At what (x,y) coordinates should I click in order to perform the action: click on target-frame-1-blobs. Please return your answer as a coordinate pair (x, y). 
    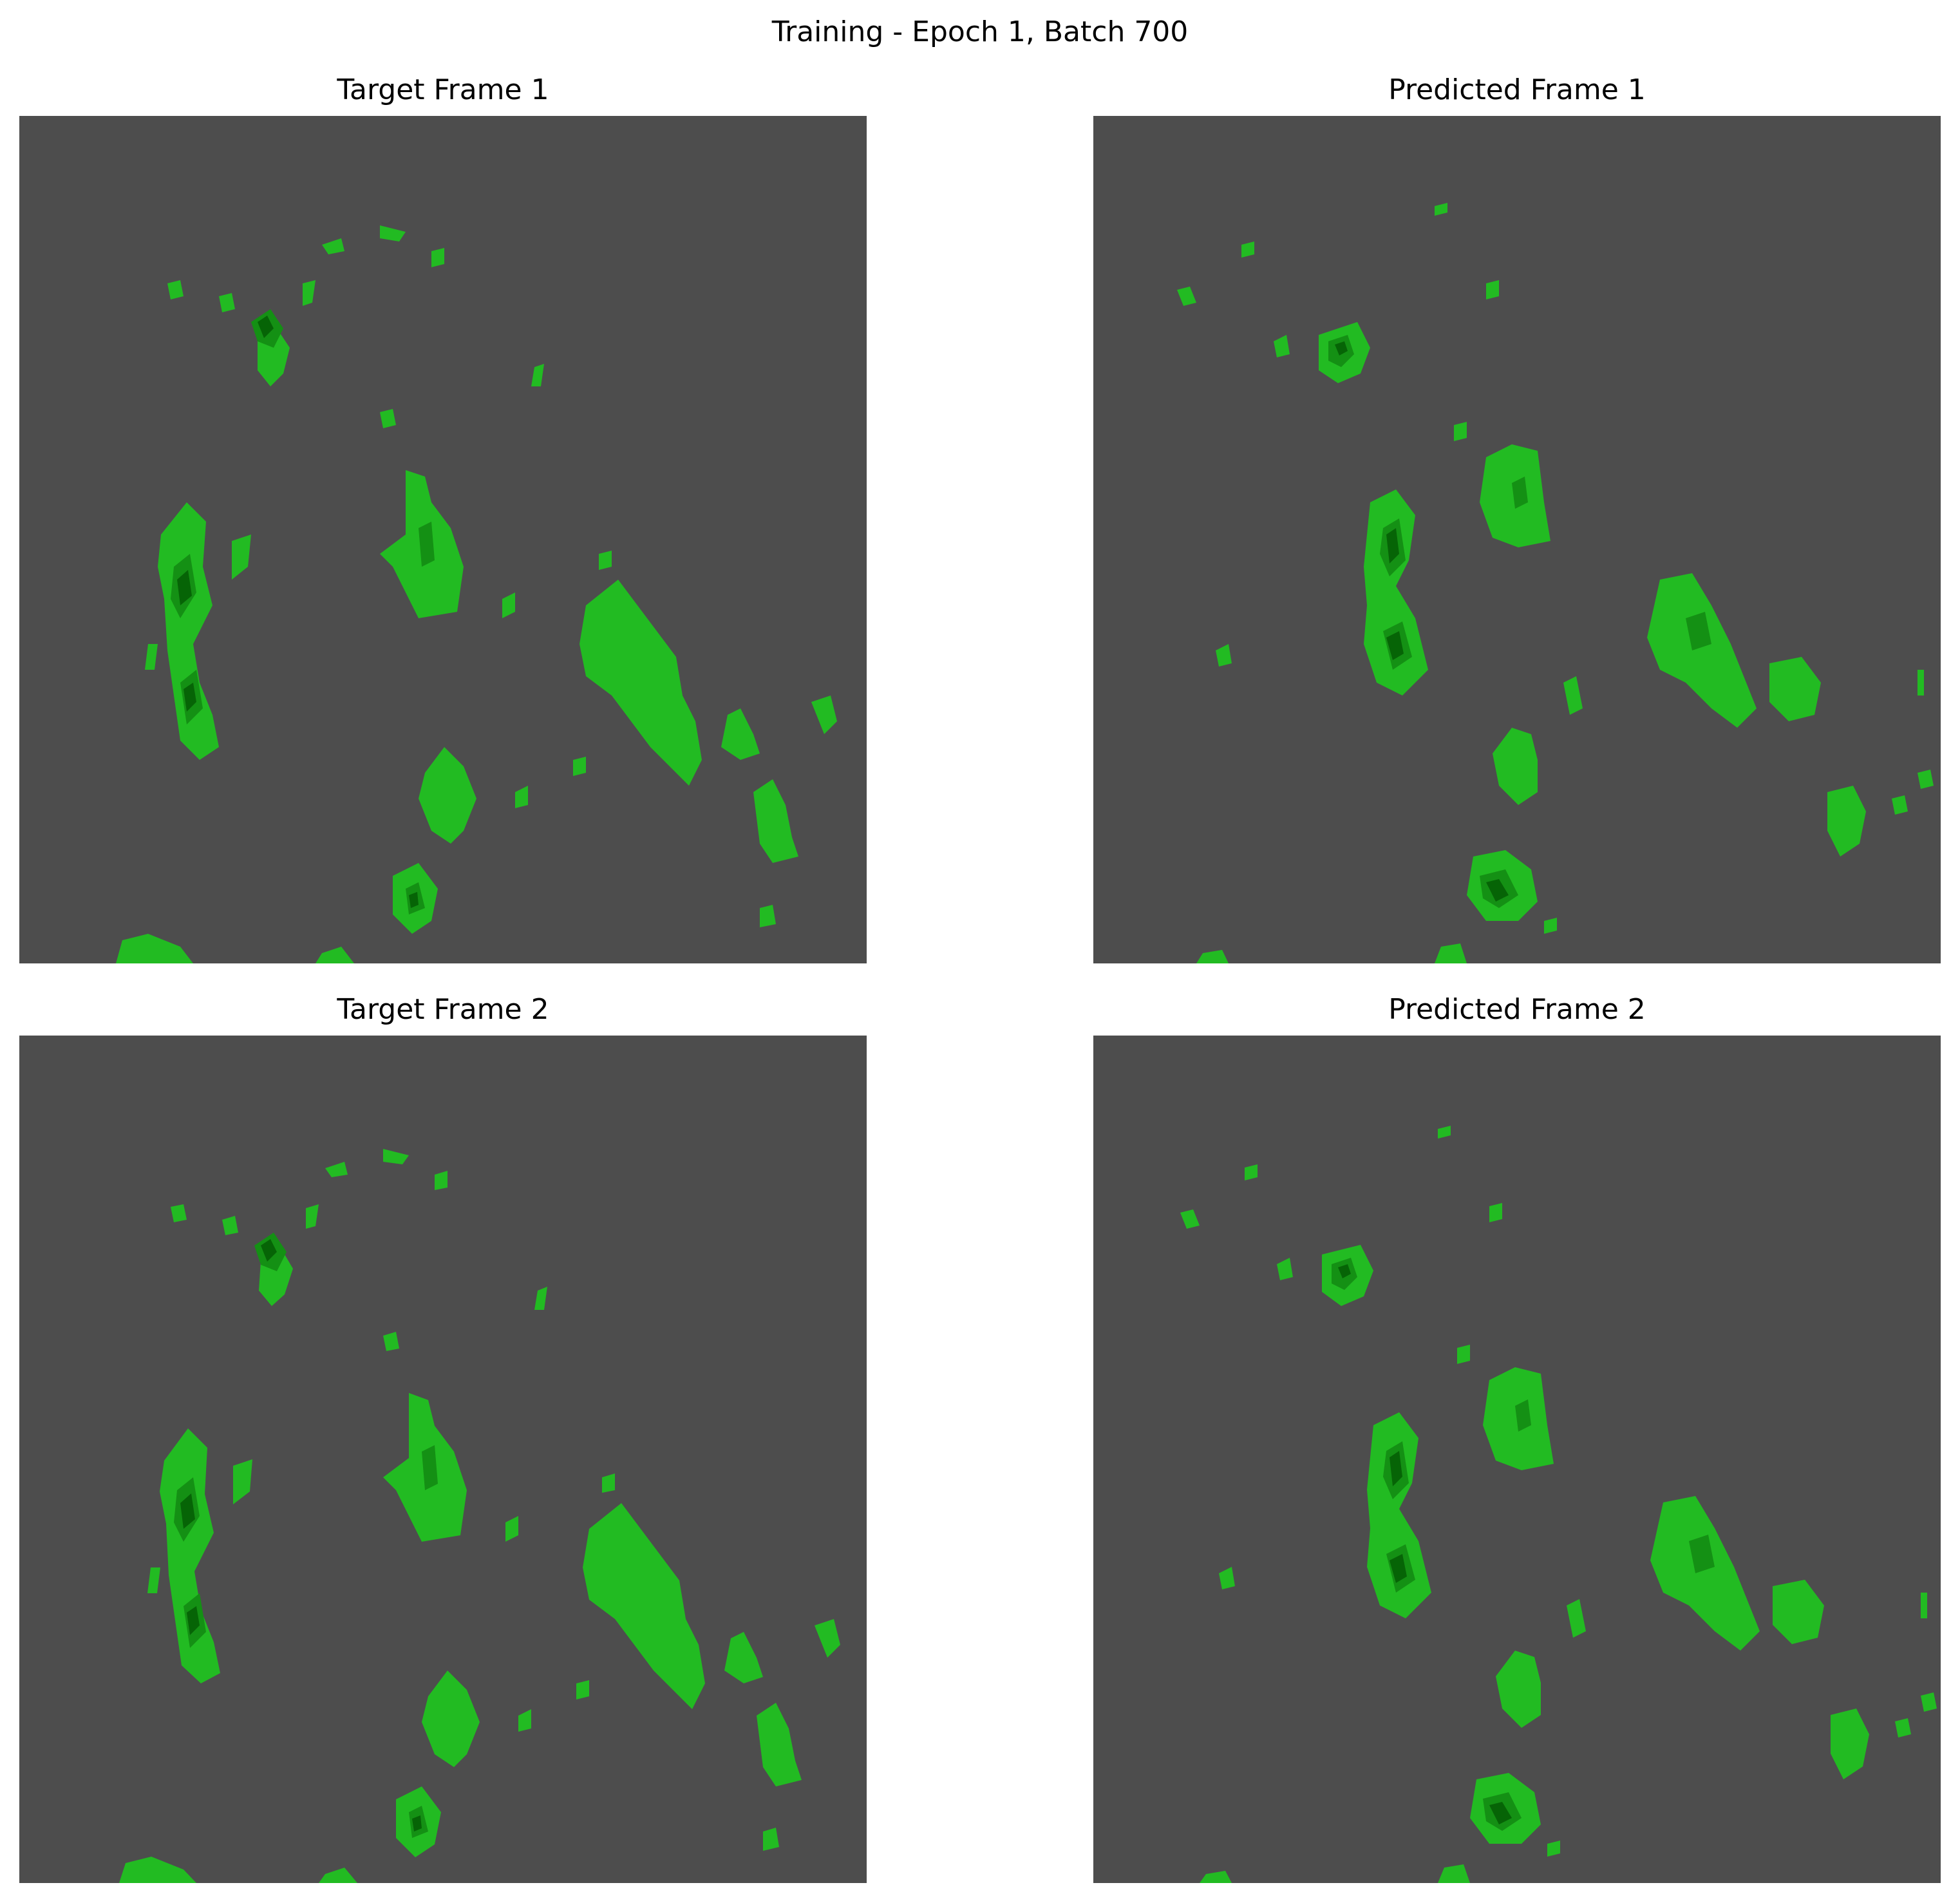
    Looking at the image, I should click on (476, 594).